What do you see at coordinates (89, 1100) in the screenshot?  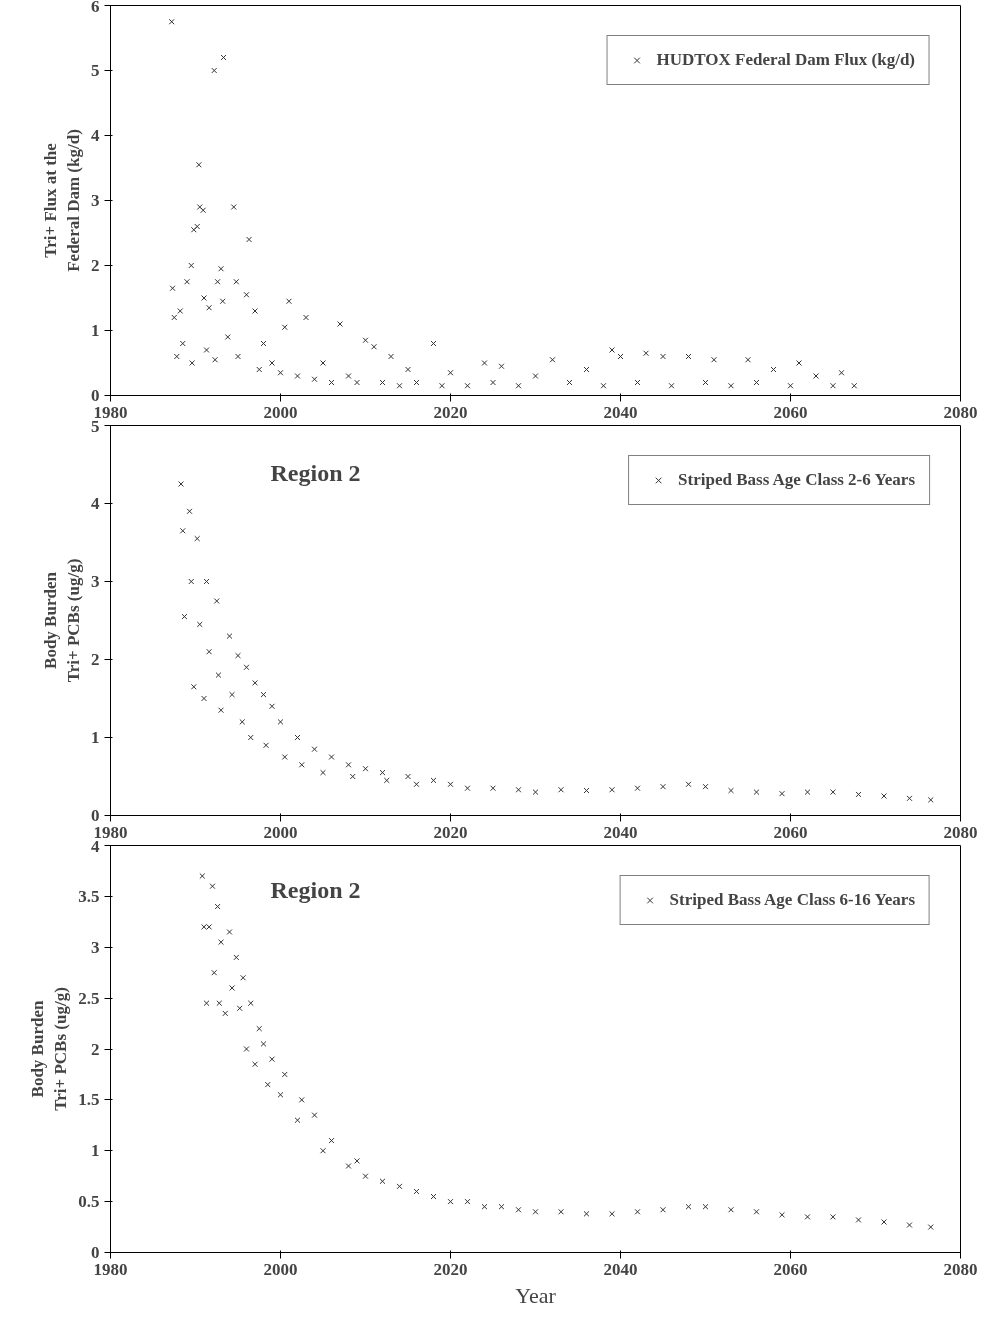 I see `y-tick-label: 1.5` at bounding box center [89, 1100].